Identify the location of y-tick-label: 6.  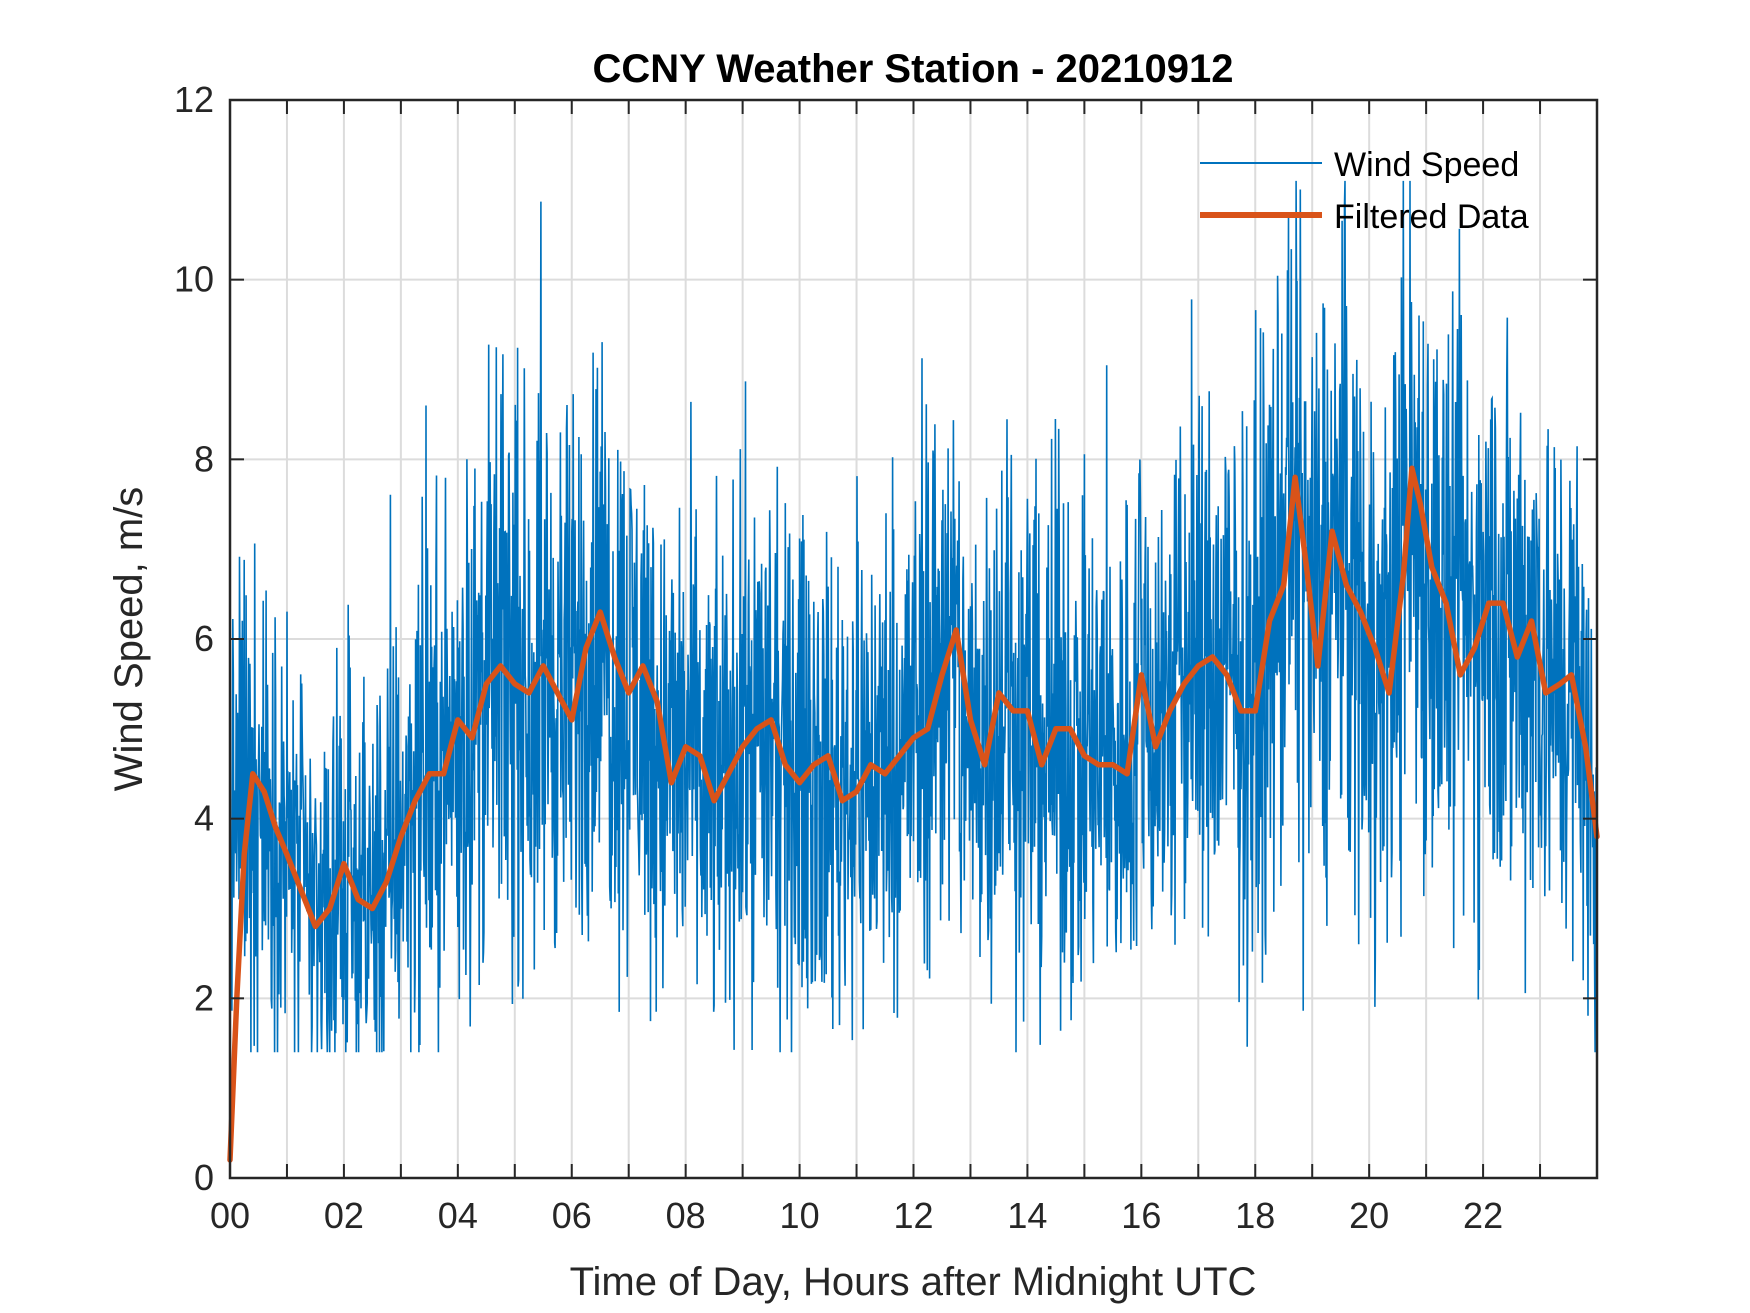
(204, 638).